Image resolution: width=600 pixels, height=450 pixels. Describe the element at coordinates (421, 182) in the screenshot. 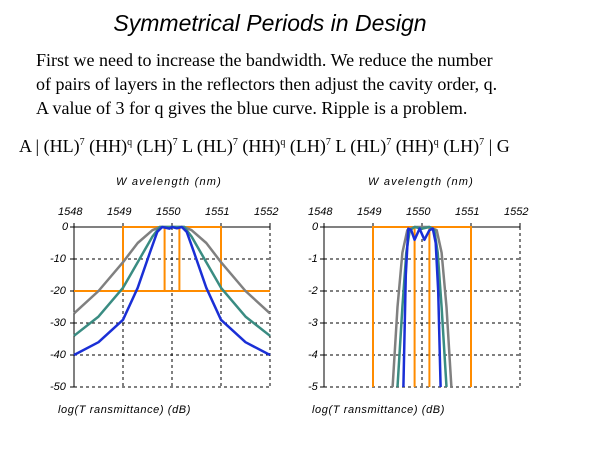

I see `right-chart-xlabel: W avelength (nm)` at that location.